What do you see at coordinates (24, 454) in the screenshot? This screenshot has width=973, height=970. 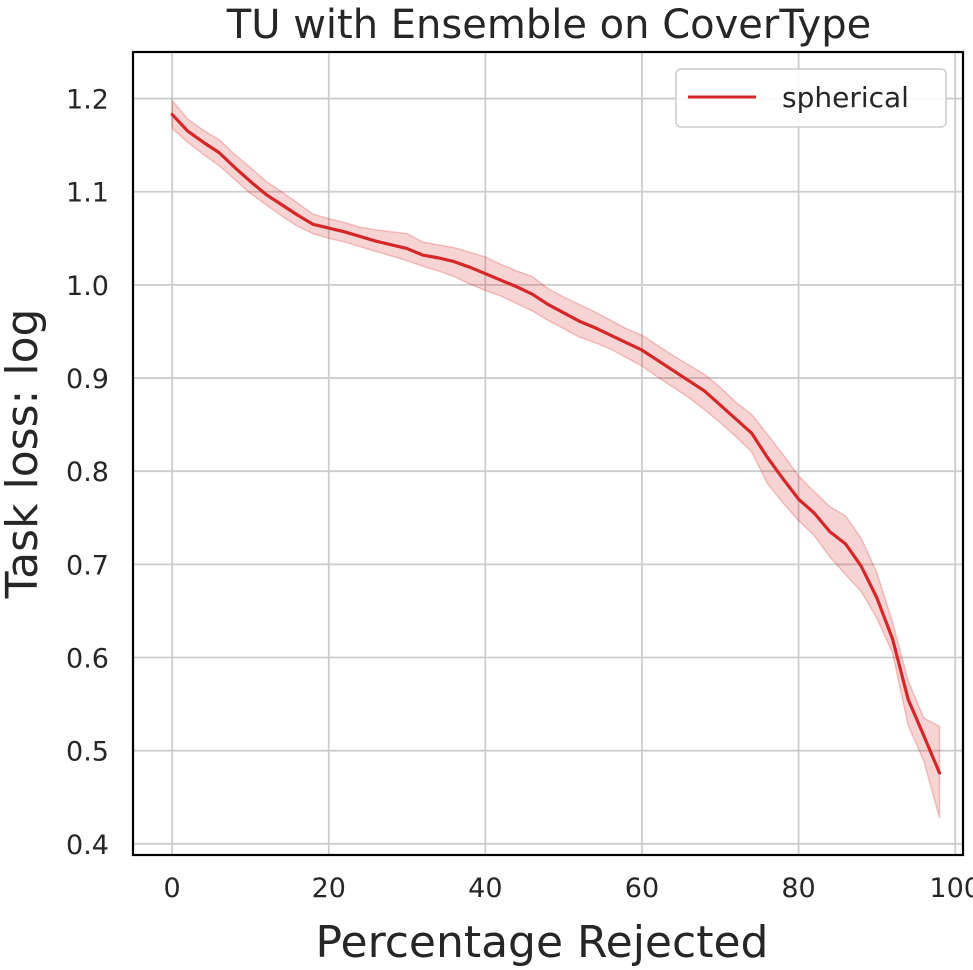 I see `y-axis-label: Task loss: log` at bounding box center [24, 454].